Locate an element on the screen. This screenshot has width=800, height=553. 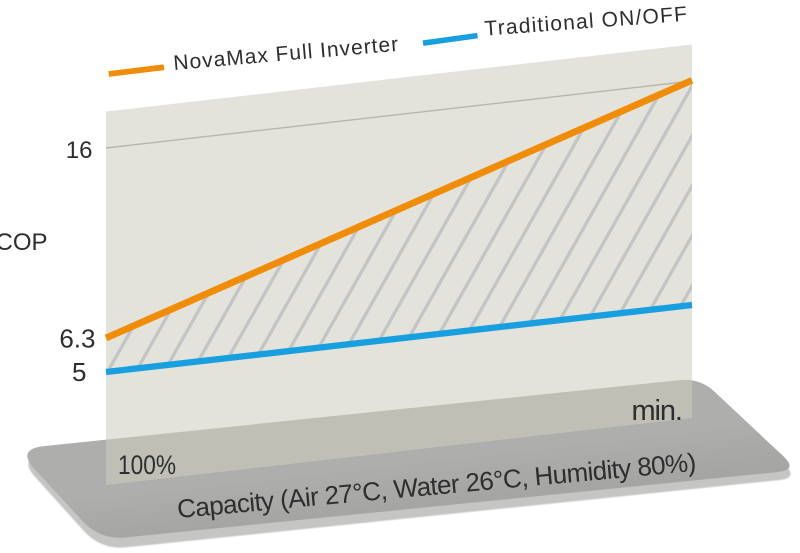
svg-text: 100% is located at coordinates (147, 465).